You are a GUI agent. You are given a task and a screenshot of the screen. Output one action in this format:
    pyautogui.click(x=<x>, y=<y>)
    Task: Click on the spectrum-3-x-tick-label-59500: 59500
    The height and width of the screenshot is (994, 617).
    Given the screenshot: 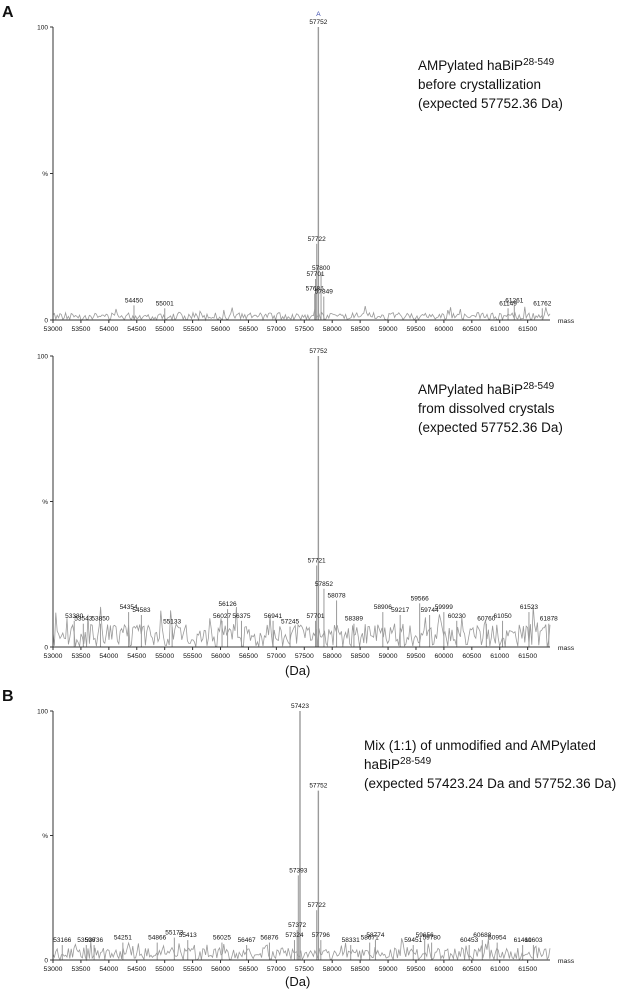 What is the action you would take?
    pyautogui.click(x=416, y=969)
    